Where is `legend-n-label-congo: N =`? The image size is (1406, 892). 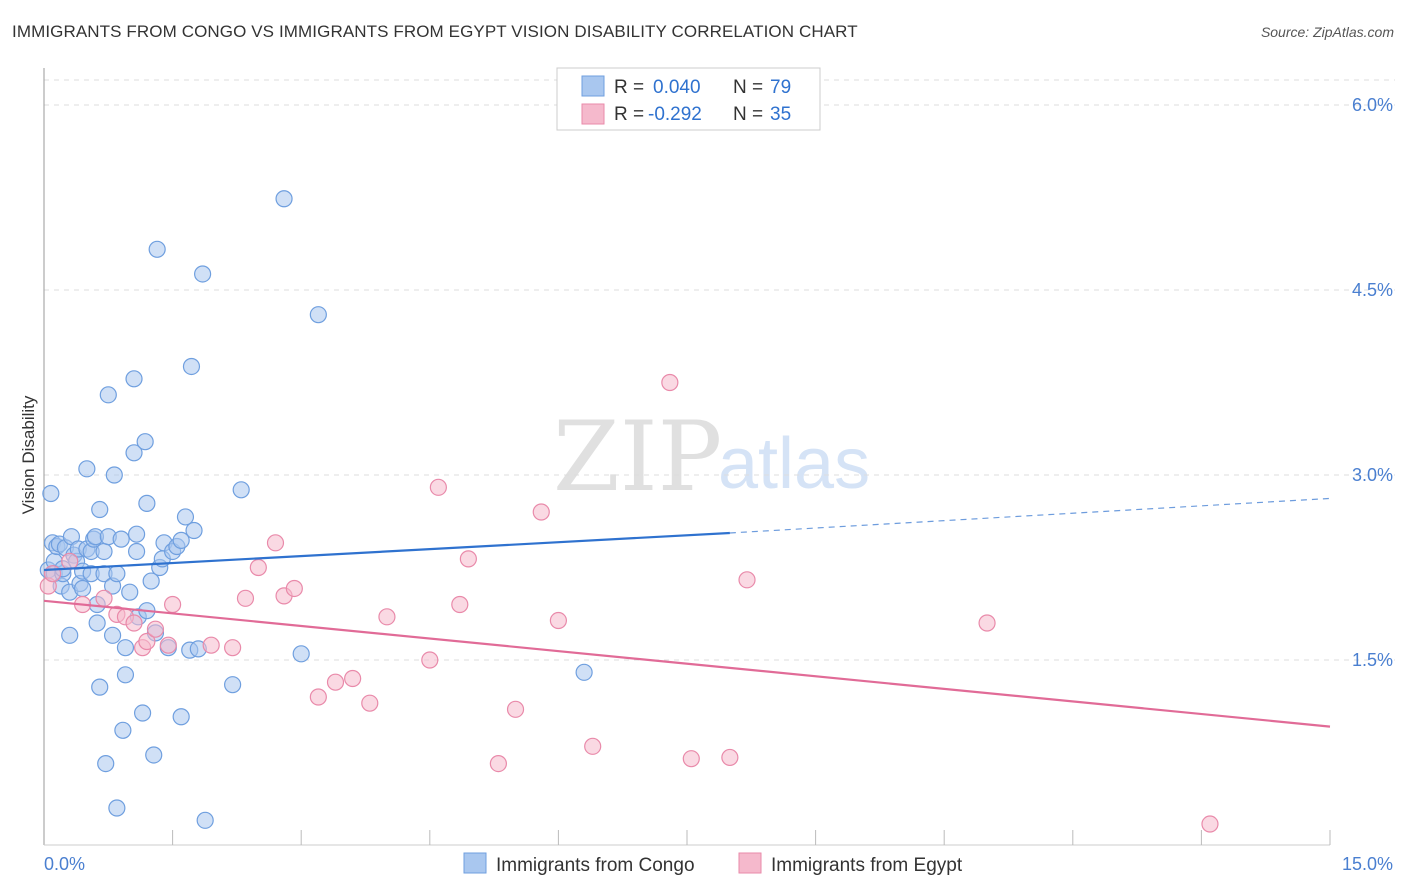
legend-n-label-congo: N = is located at coordinates (748, 87).